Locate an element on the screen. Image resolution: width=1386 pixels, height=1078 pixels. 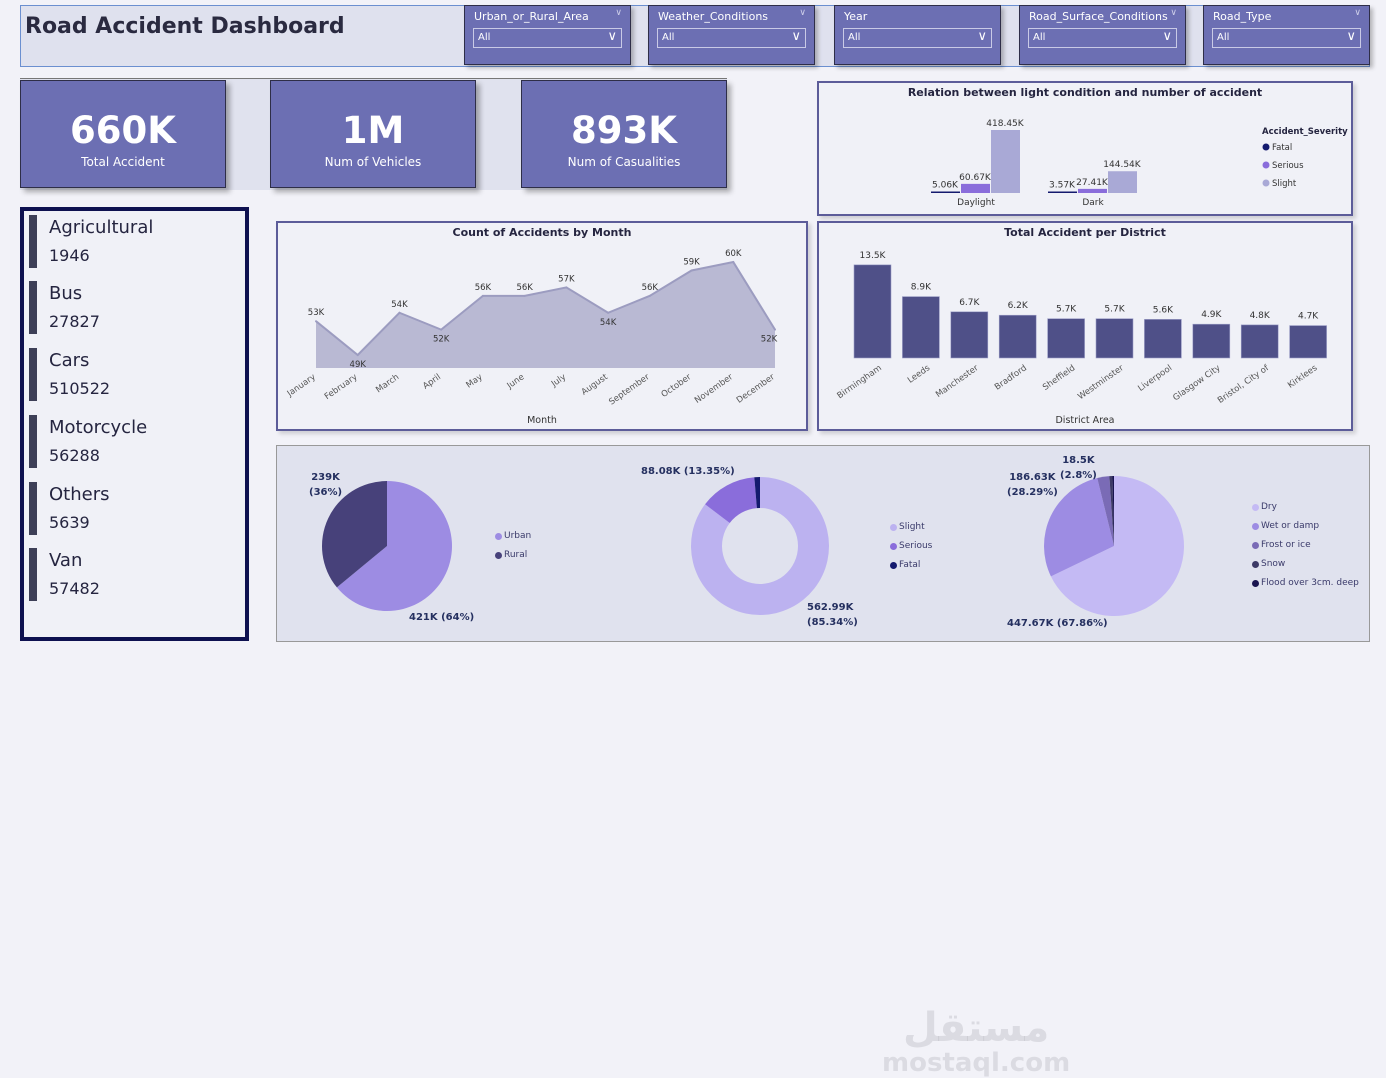
legend-fatal: Fatal is located at coordinates (905, 565).